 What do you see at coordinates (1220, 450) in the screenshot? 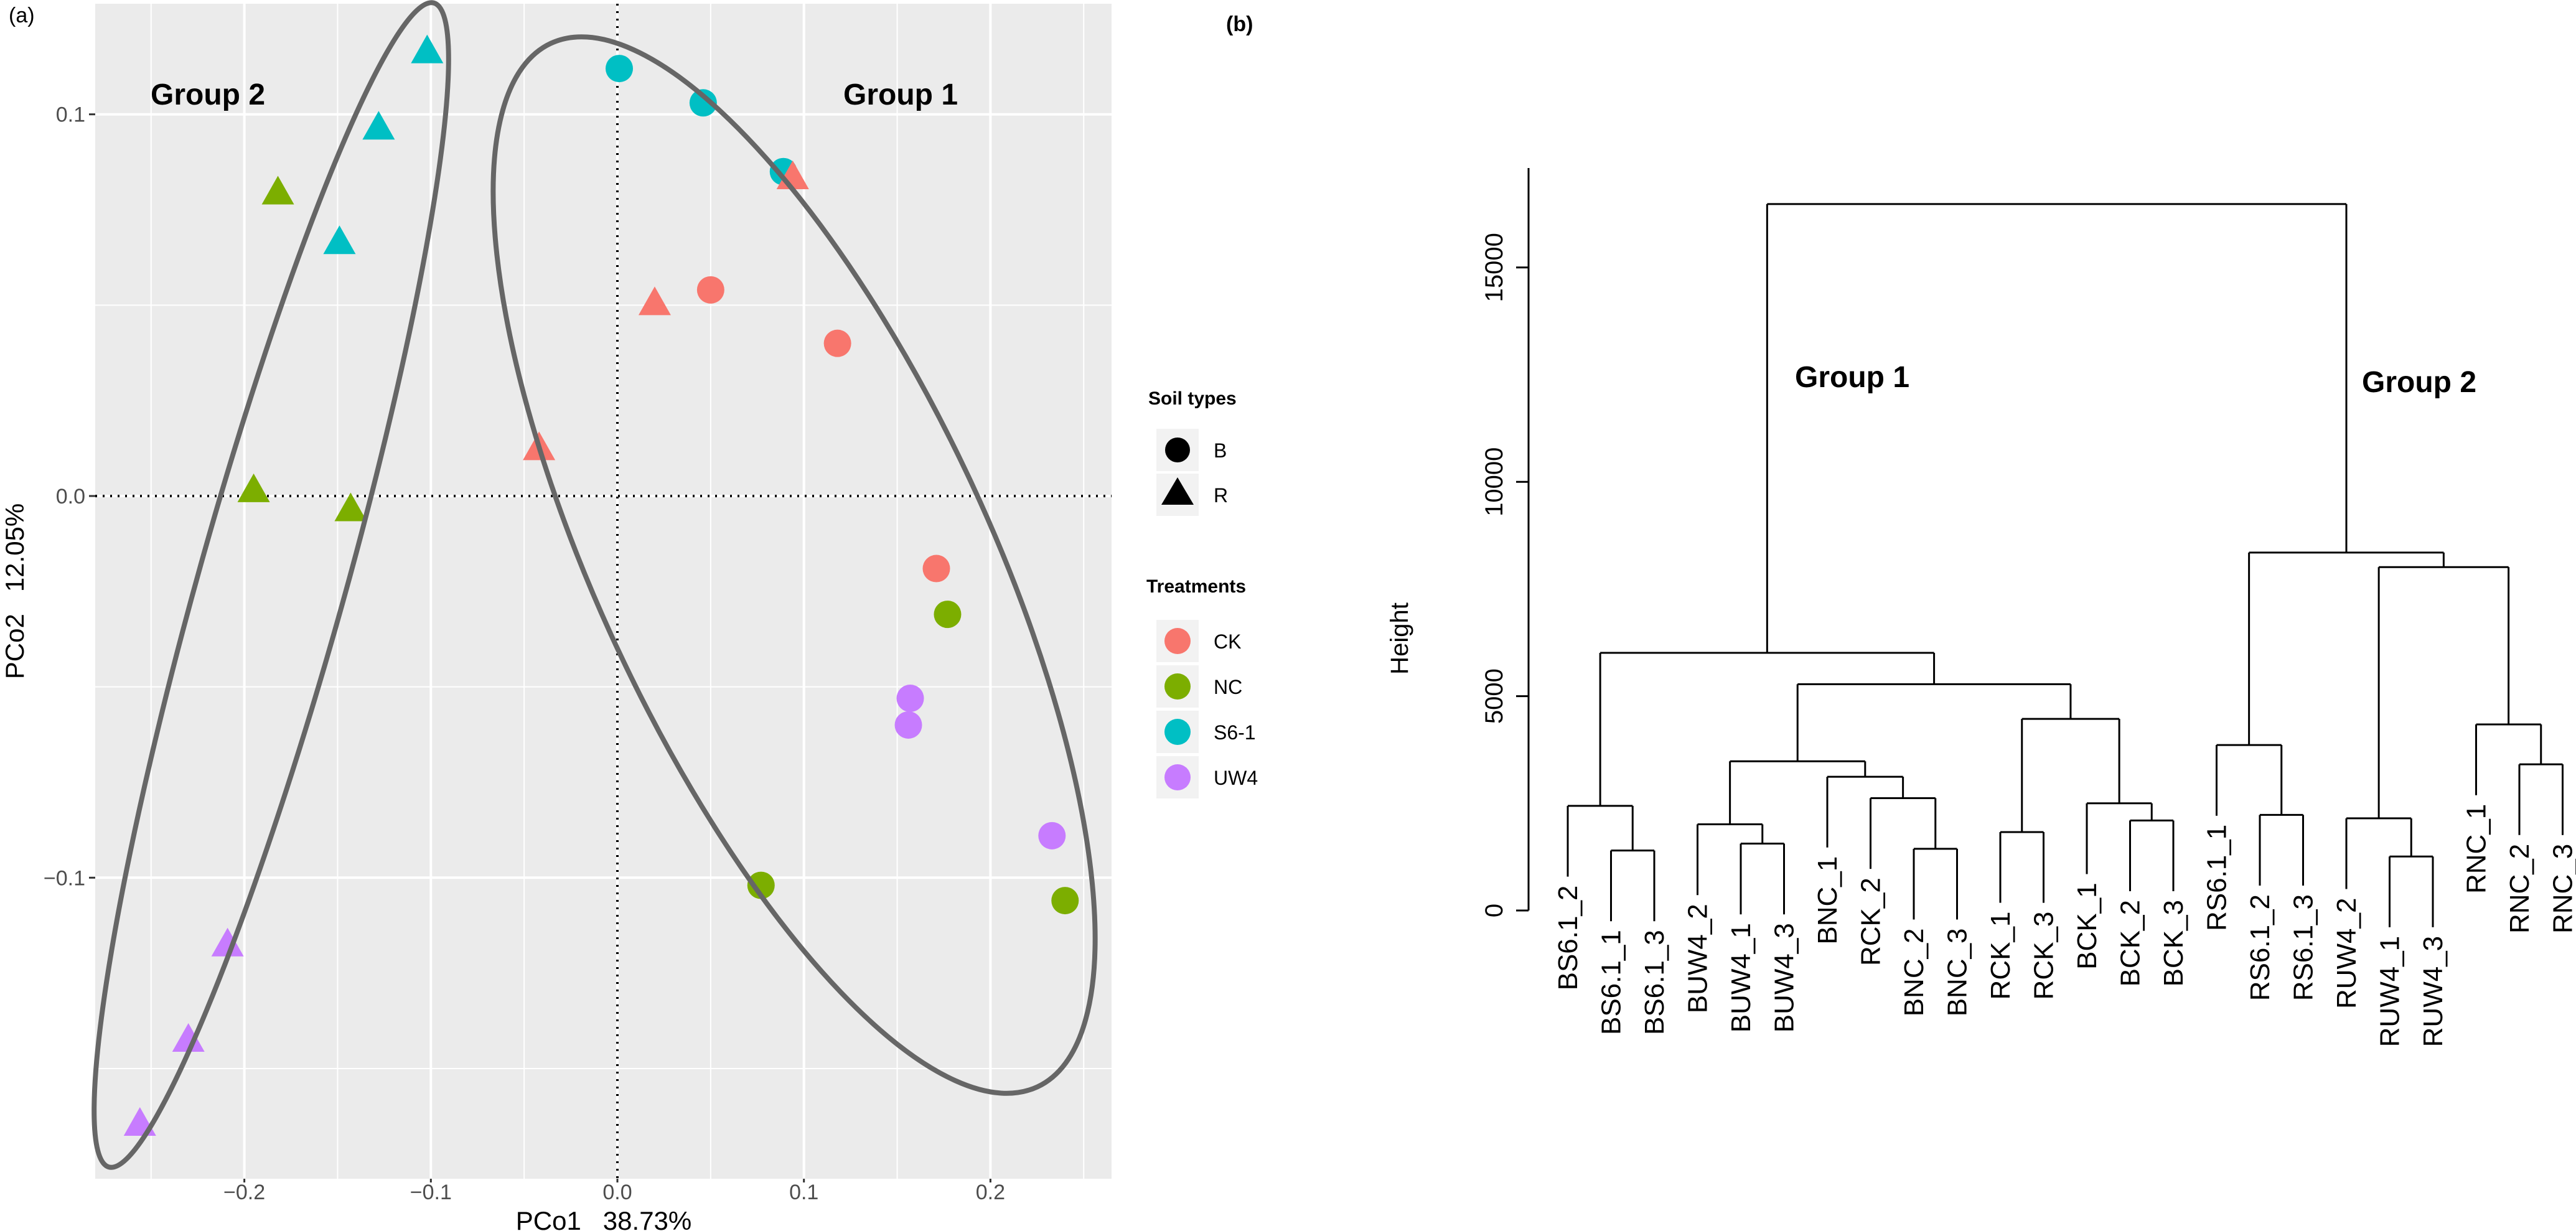
I see `legend-label-soil: B` at bounding box center [1220, 450].